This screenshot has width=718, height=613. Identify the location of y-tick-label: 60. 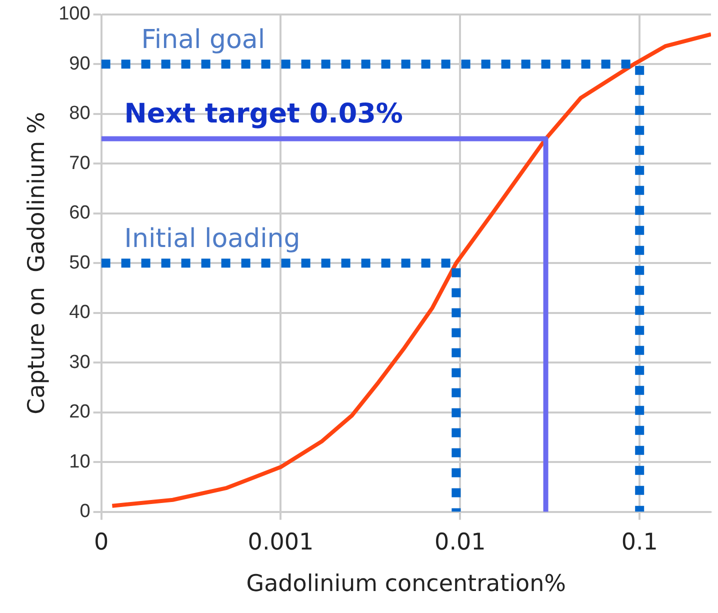
(79, 213).